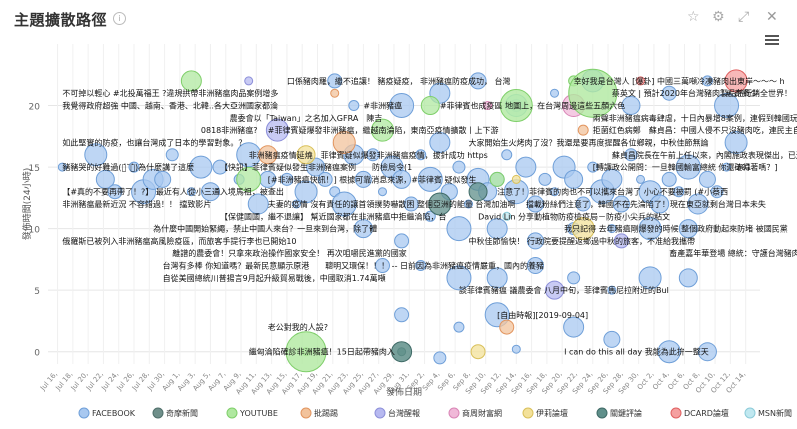  Describe the element at coordinates (507, 216) in the screenshot. I see `data-point-MSN新聞` at that location.